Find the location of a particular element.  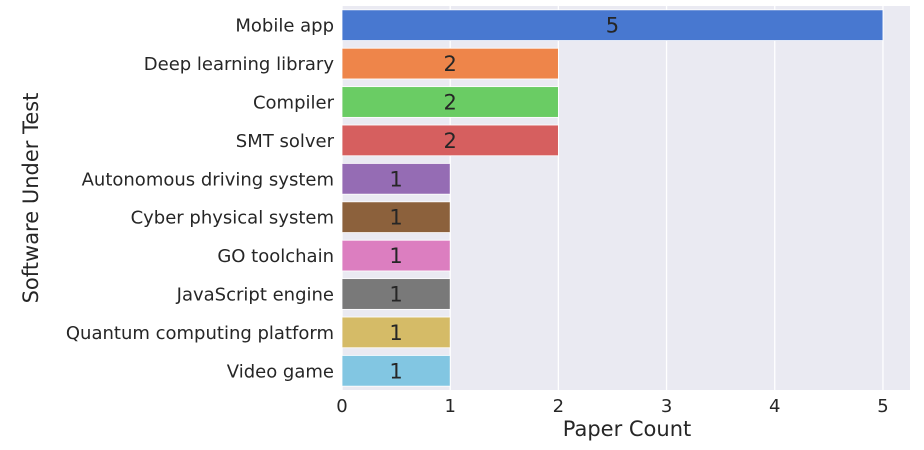

x-tick-label: 4 is located at coordinates (774, 406).